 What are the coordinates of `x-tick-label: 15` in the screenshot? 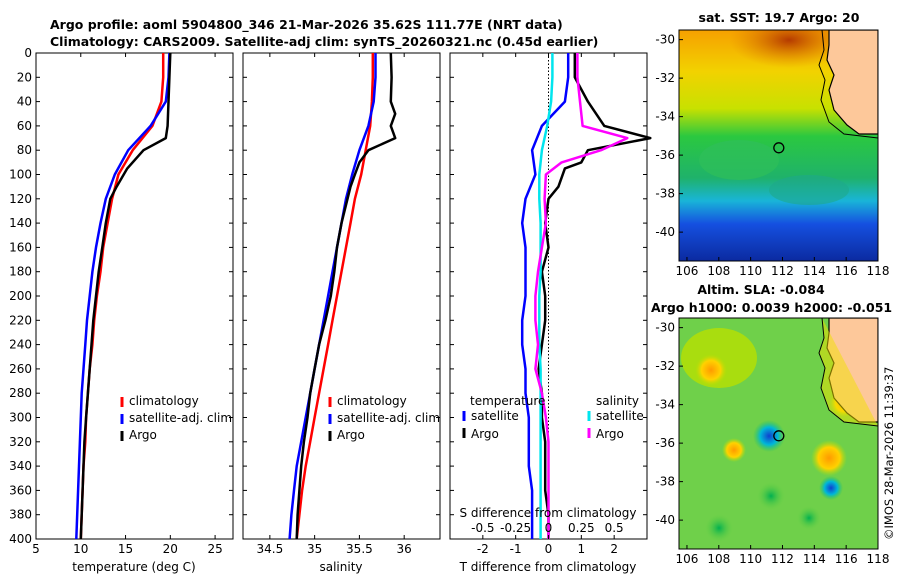 It's located at (125, 549).